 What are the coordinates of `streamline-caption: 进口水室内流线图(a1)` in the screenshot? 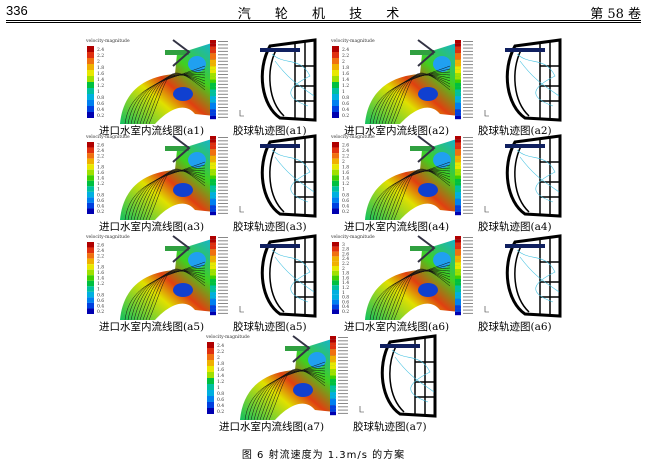 It's located at (152, 131).